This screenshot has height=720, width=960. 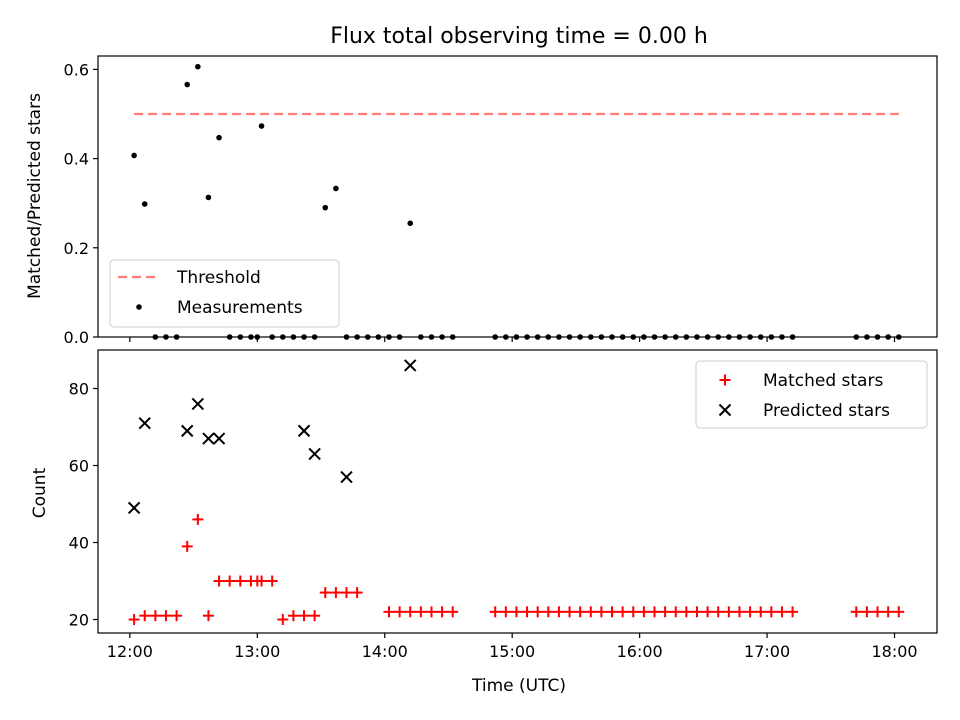 What do you see at coordinates (257, 651) in the screenshot?
I see `x-tick-label: 13:00` at bounding box center [257, 651].